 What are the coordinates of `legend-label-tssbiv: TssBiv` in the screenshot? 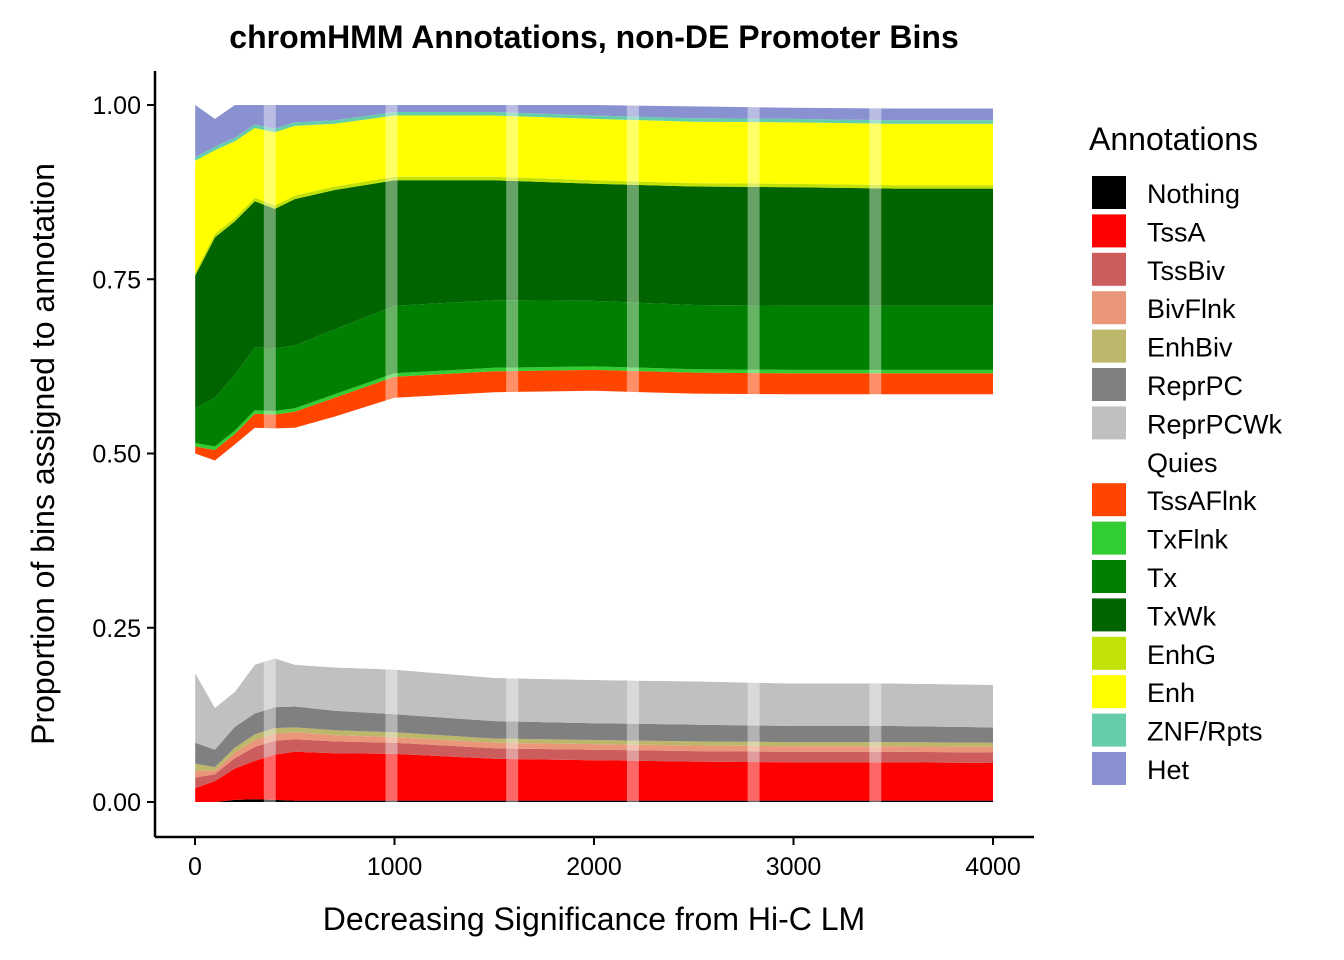 It's located at (1186, 271).